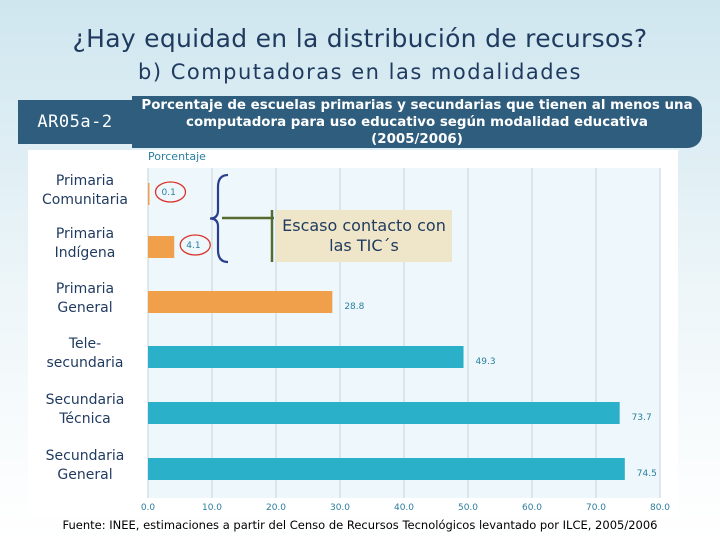 The height and width of the screenshot is (540, 720). I want to click on category-label: Primaria General, so click(85, 299).